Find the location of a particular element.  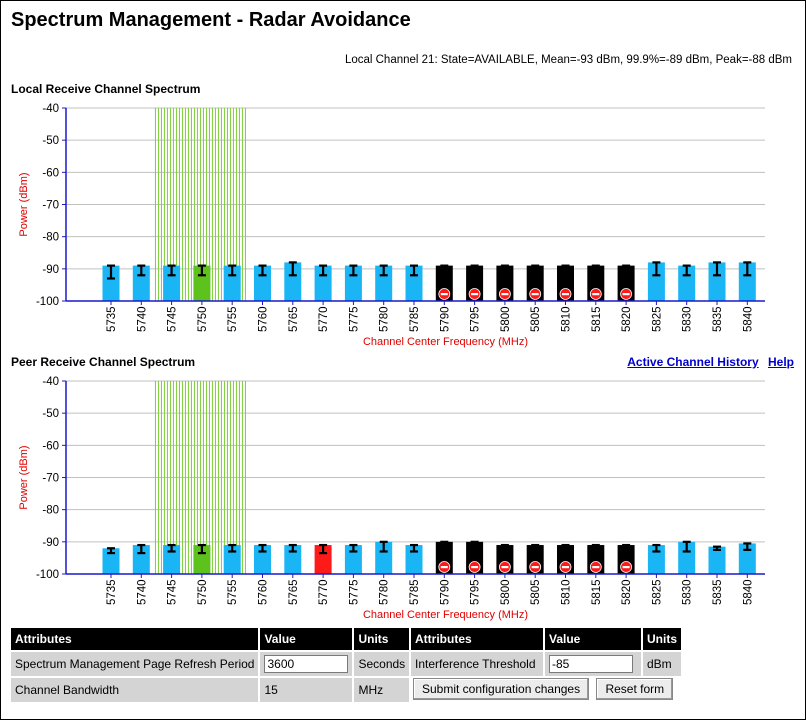

table-row: Interference Threshold dBm is located at coordinates (546, 664).